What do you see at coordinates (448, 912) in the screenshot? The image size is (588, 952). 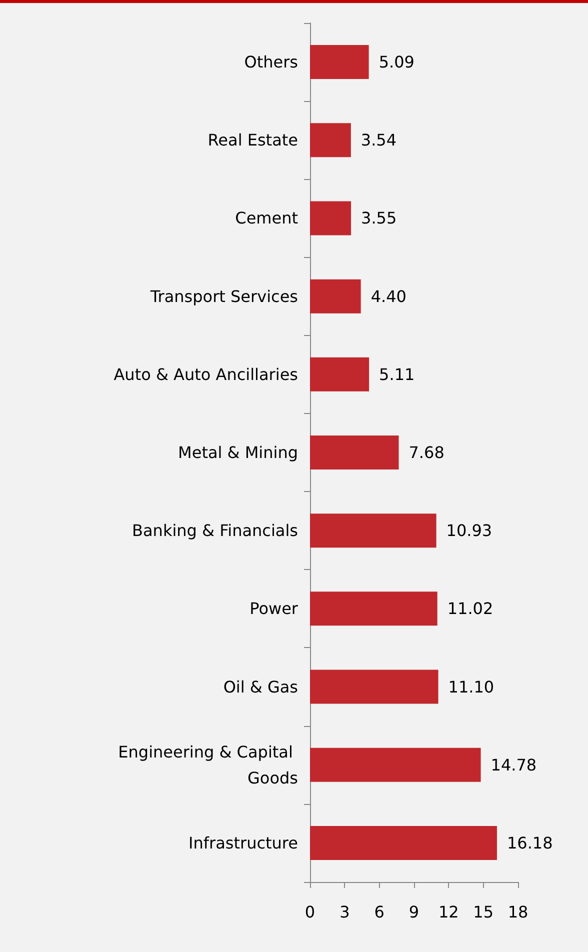 I see `x-tick-label: 12` at bounding box center [448, 912].